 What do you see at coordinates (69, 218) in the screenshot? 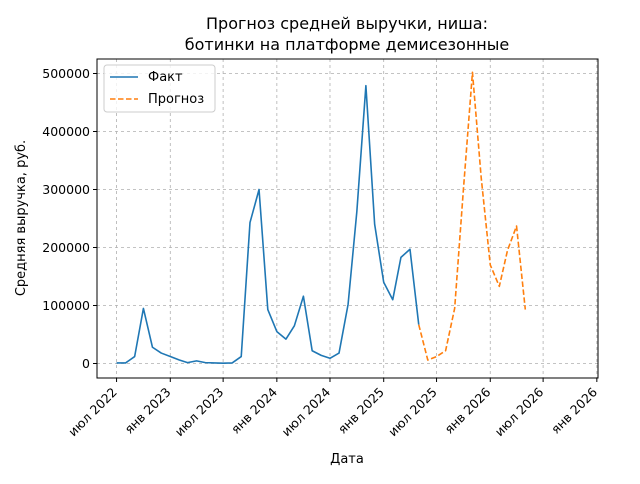
I see `y-axis-ticks: 0 100000 200000 300000 400000 500000` at bounding box center [69, 218].